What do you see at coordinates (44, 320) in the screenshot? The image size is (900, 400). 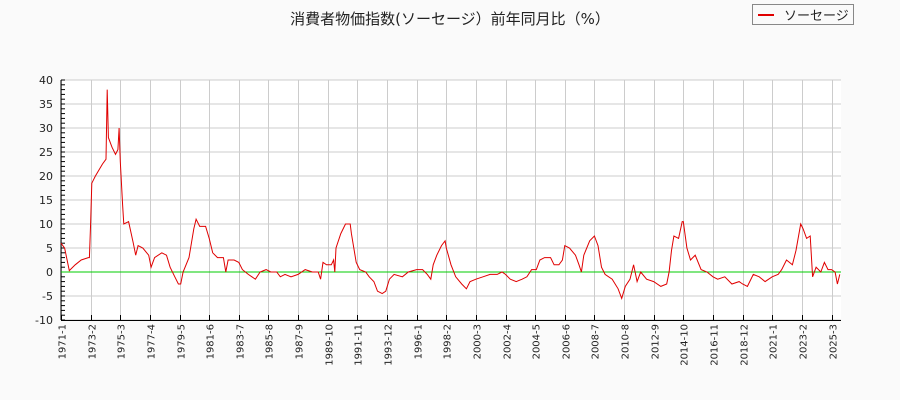 I see `y-tick-label: -10` at bounding box center [44, 320].